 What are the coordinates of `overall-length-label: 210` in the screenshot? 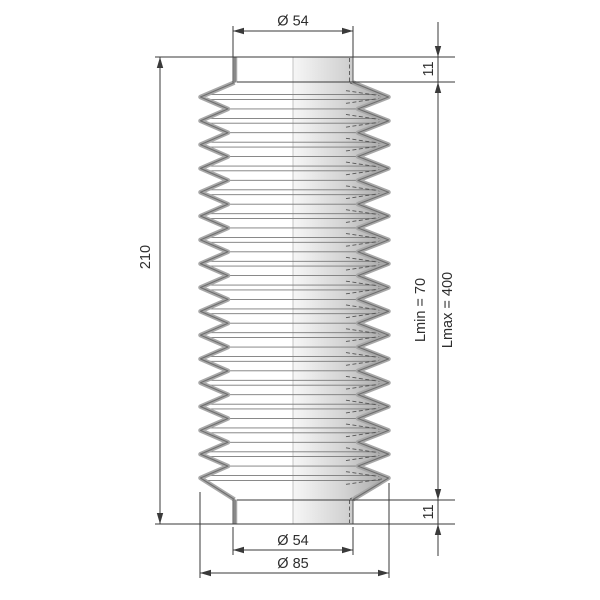 It's located at (146, 257).